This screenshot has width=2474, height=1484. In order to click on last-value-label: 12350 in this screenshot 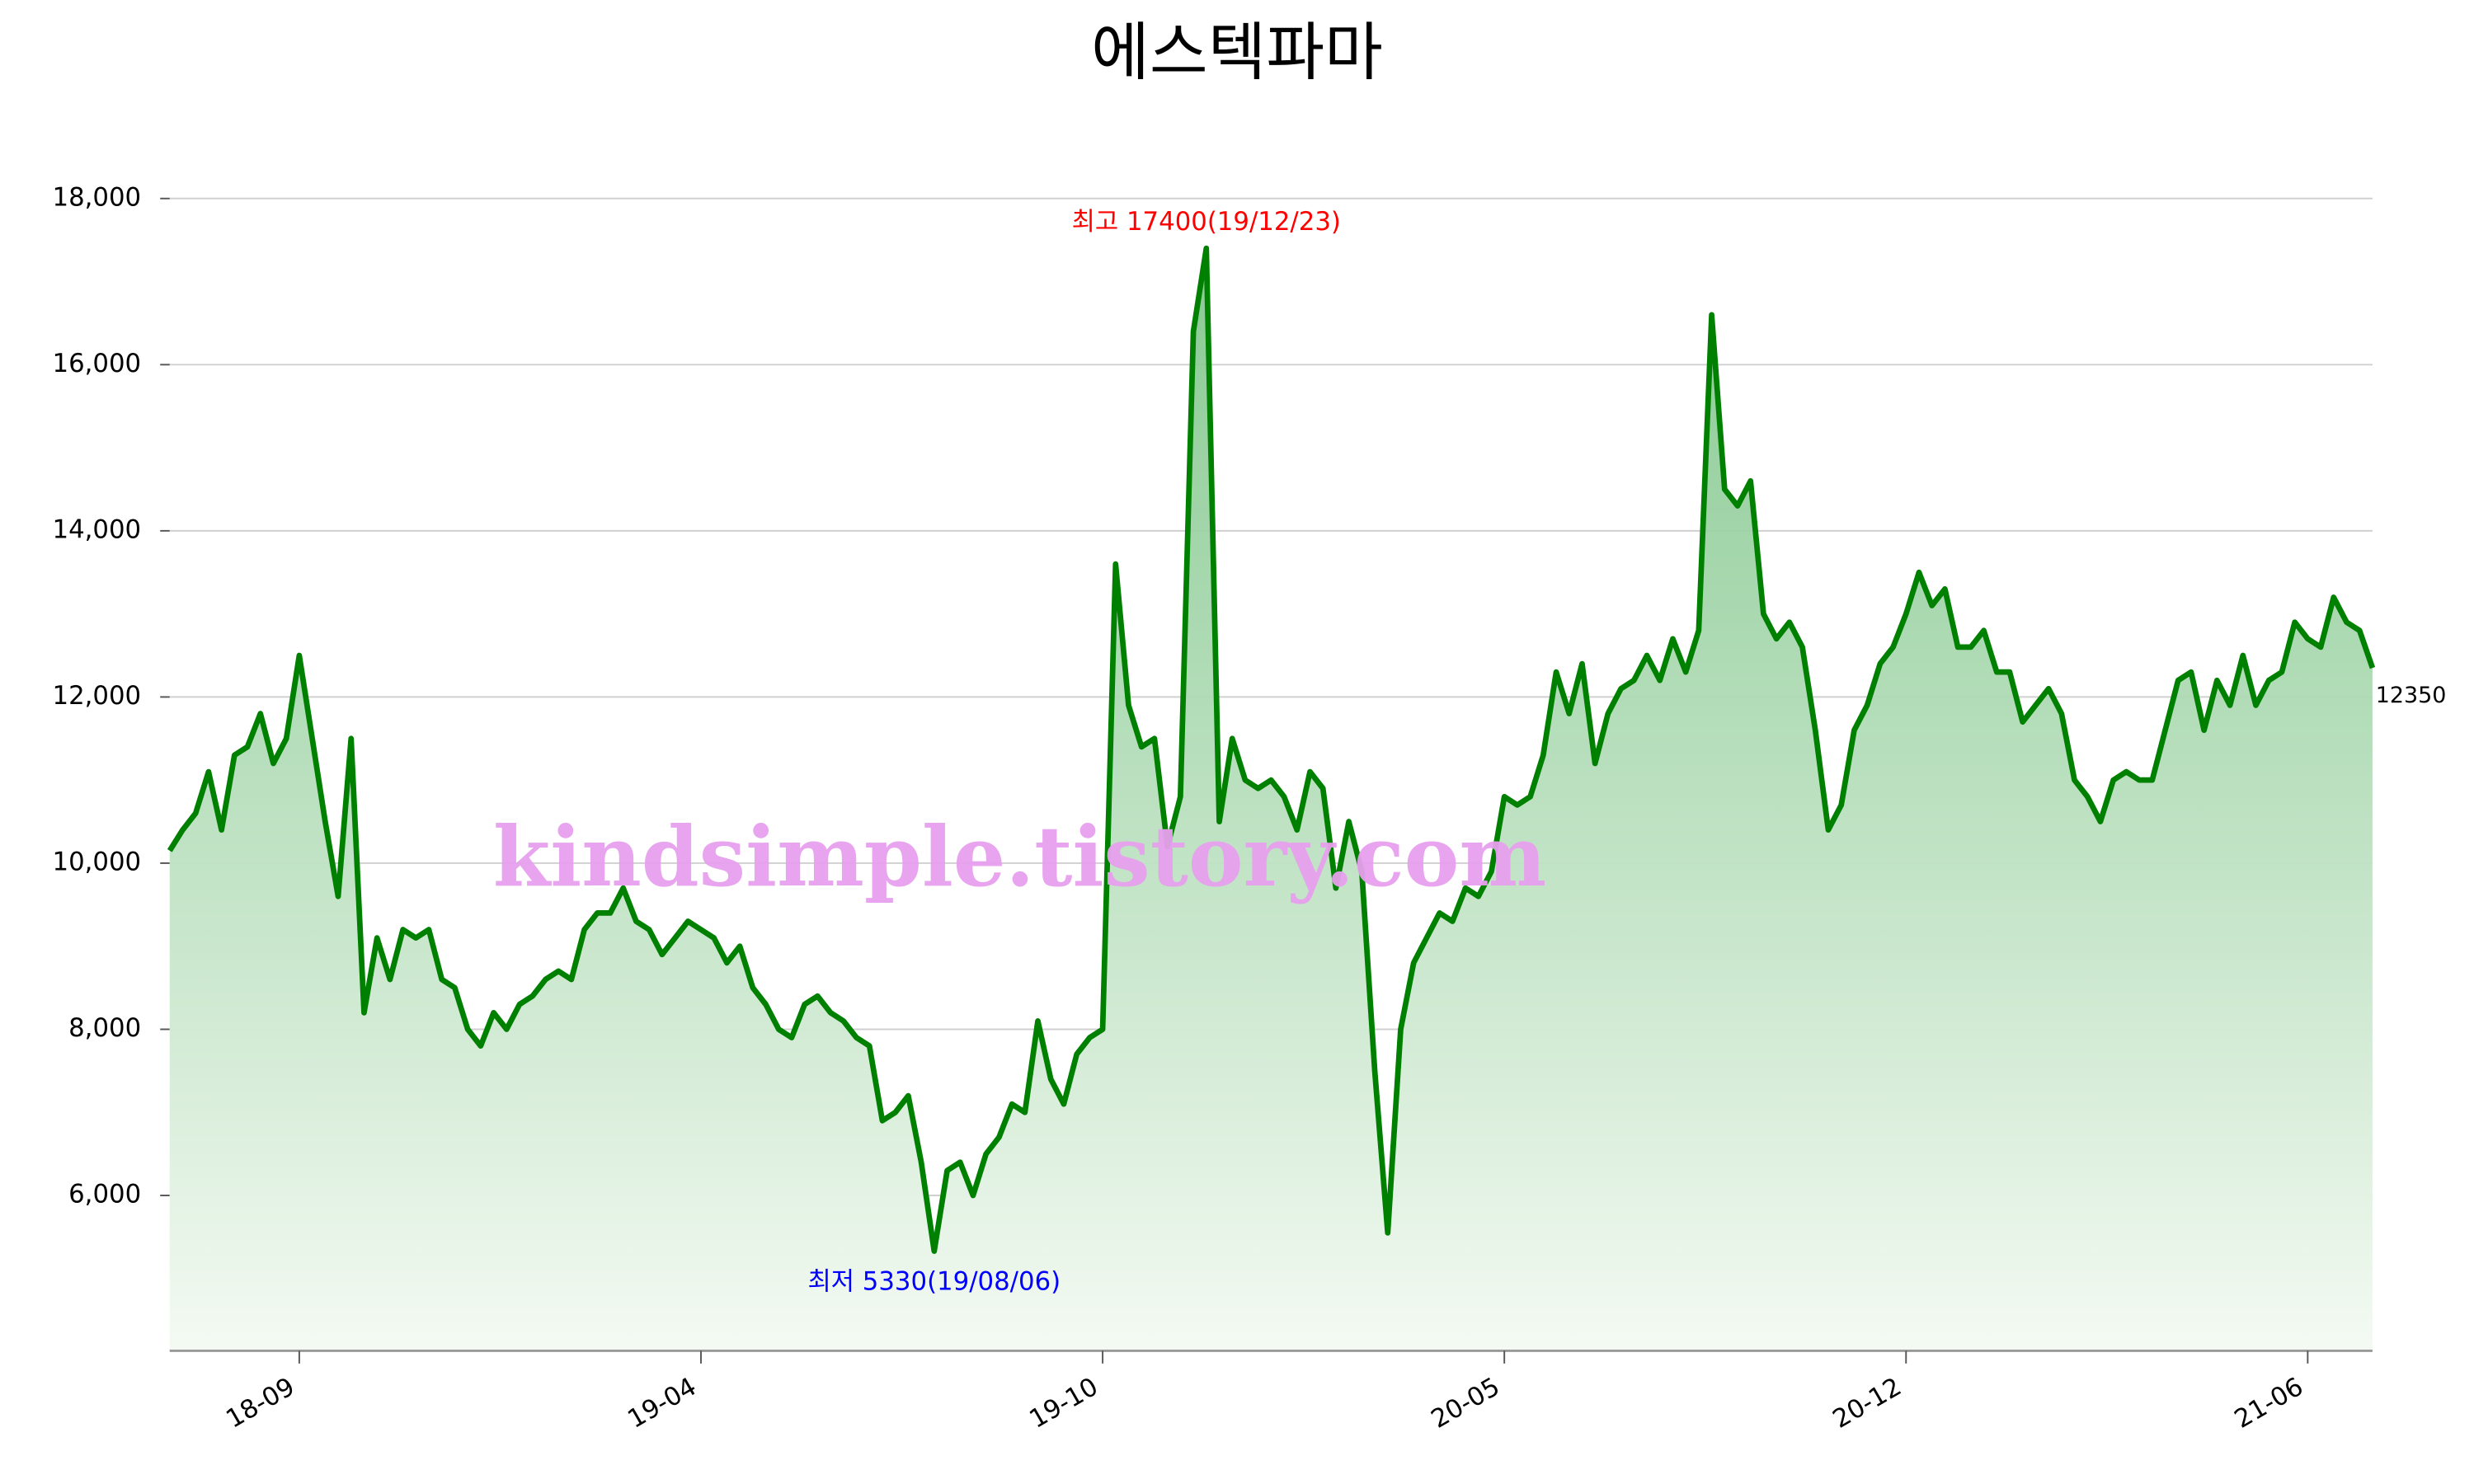, I will do `click(2411, 695)`.